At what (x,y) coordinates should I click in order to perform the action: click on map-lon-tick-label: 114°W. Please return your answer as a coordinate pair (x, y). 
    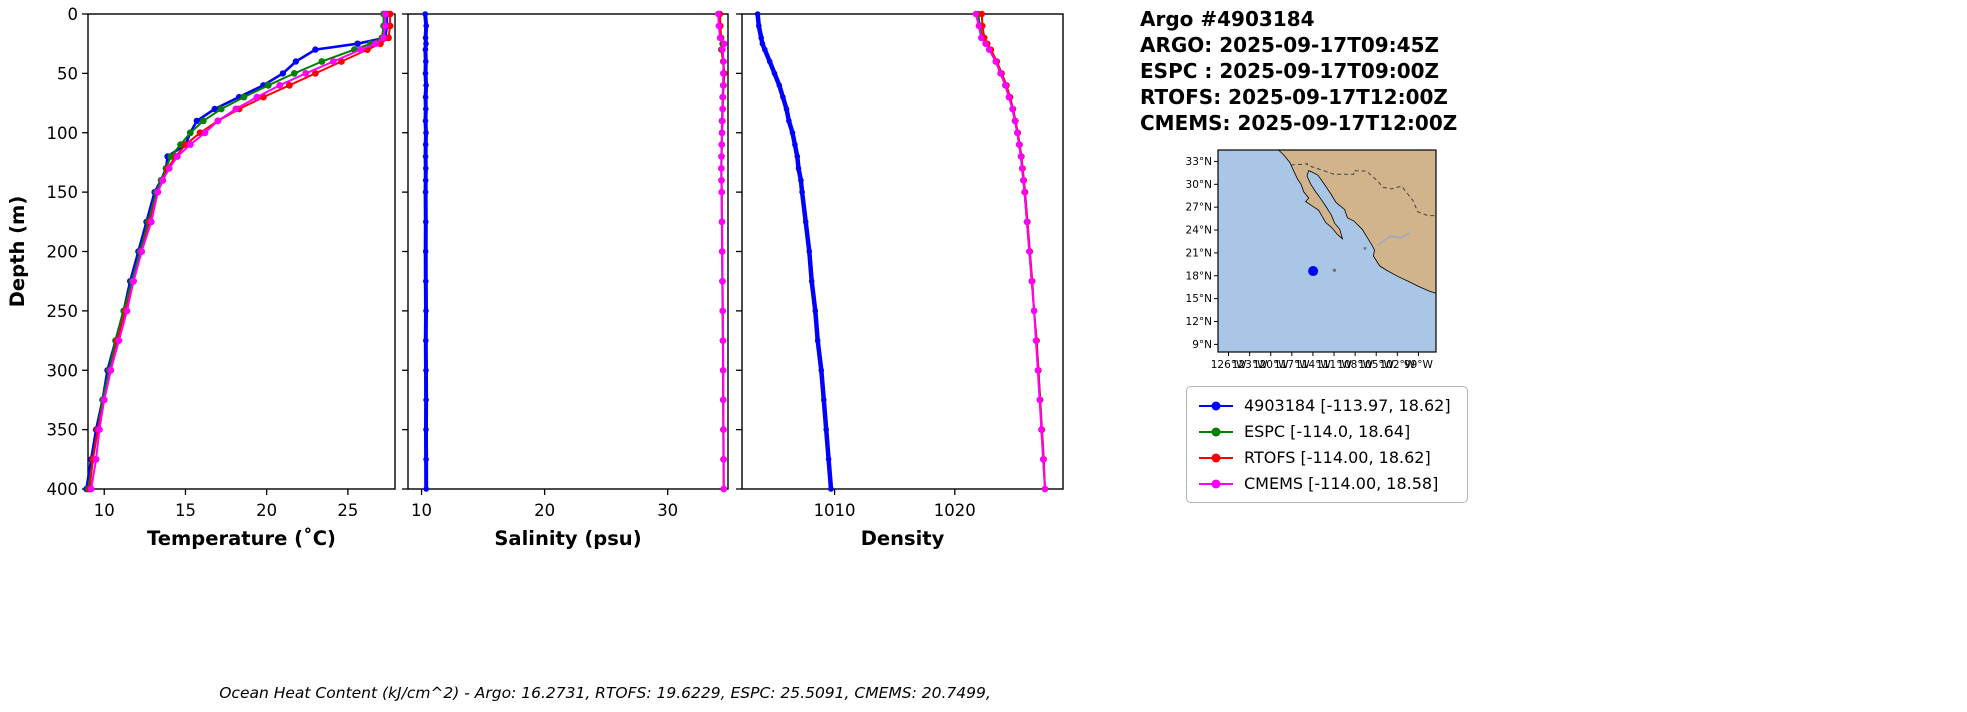
    Looking at the image, I should click on (1313, 365).